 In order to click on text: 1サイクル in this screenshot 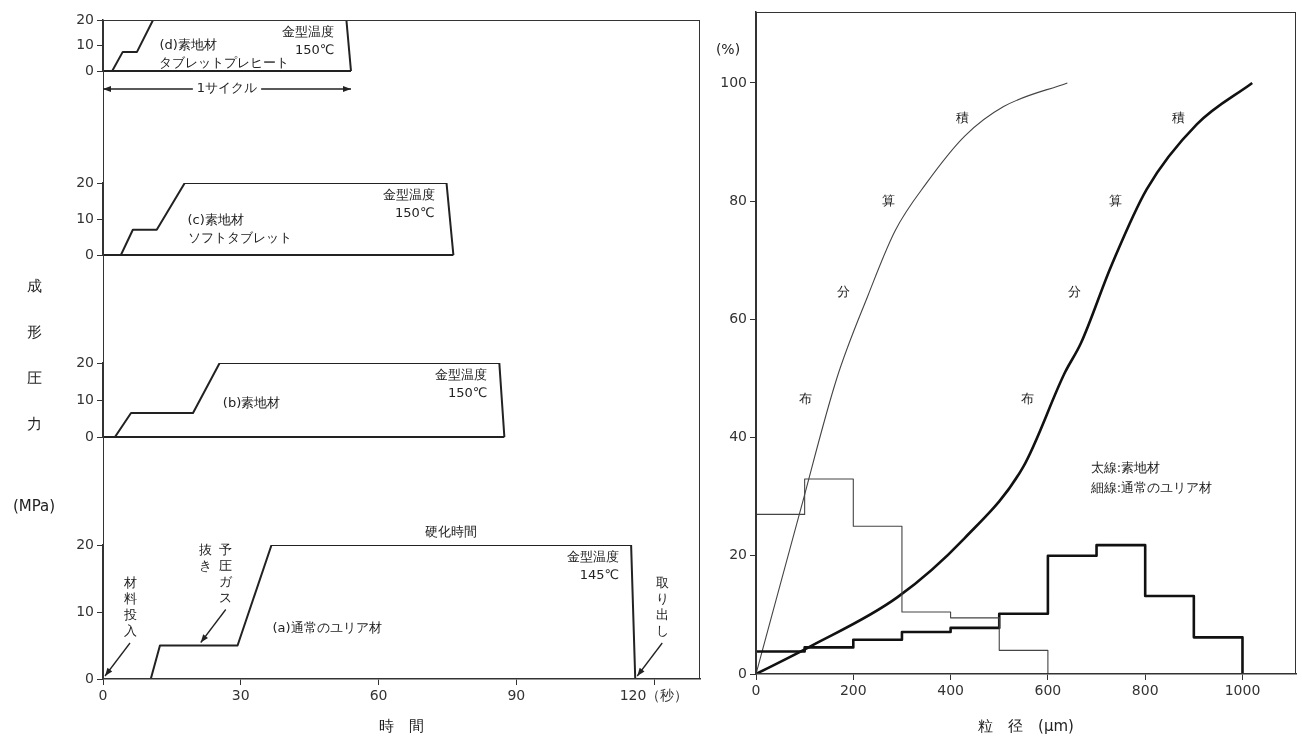, I will do `click(227, 88)`.